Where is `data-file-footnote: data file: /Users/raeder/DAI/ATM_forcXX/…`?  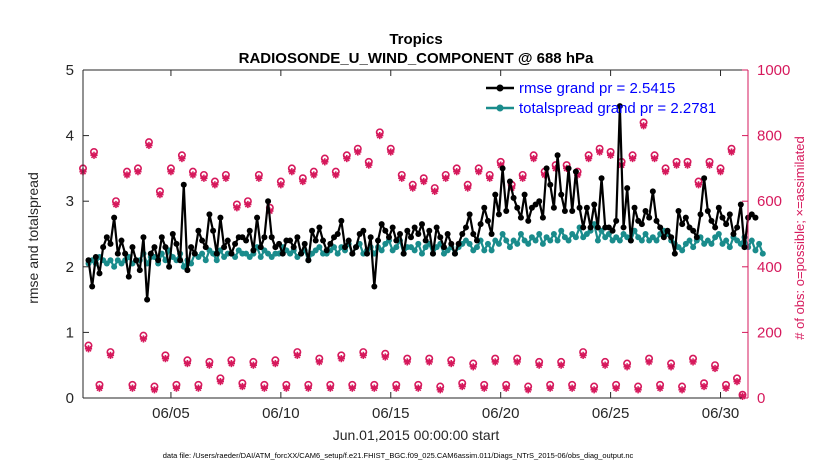
data-file-footnote: data file: /Users/raeder/DAI/ATM_forcXX/… is located at coordinates (398, 455).